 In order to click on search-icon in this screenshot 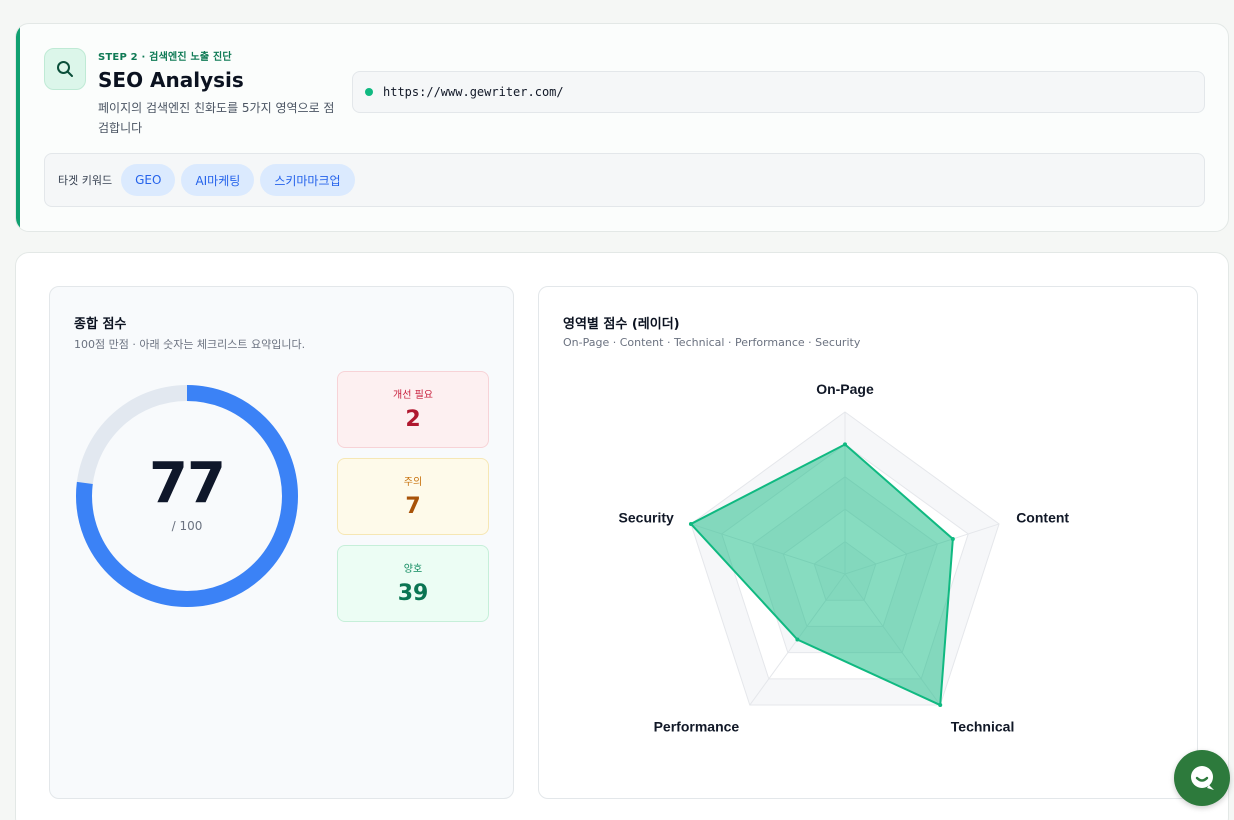, I will do `click(65, 69)`.